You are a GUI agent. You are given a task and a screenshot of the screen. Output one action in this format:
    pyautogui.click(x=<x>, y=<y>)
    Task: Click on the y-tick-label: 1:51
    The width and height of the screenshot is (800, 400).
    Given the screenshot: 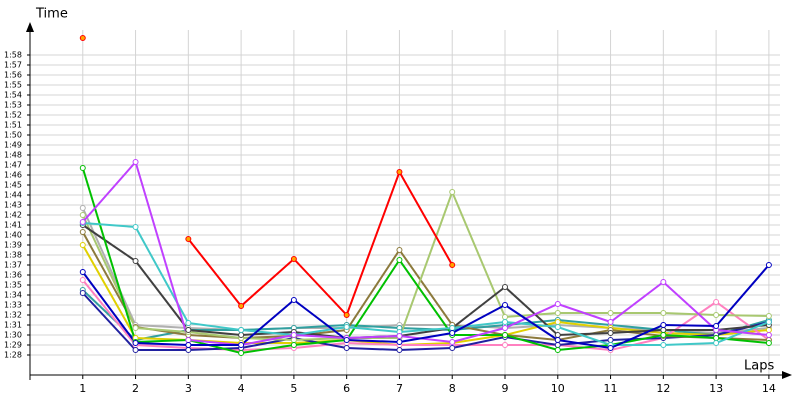 What is the action you would take?
    pyautogui.click(x=13, y=125)
    